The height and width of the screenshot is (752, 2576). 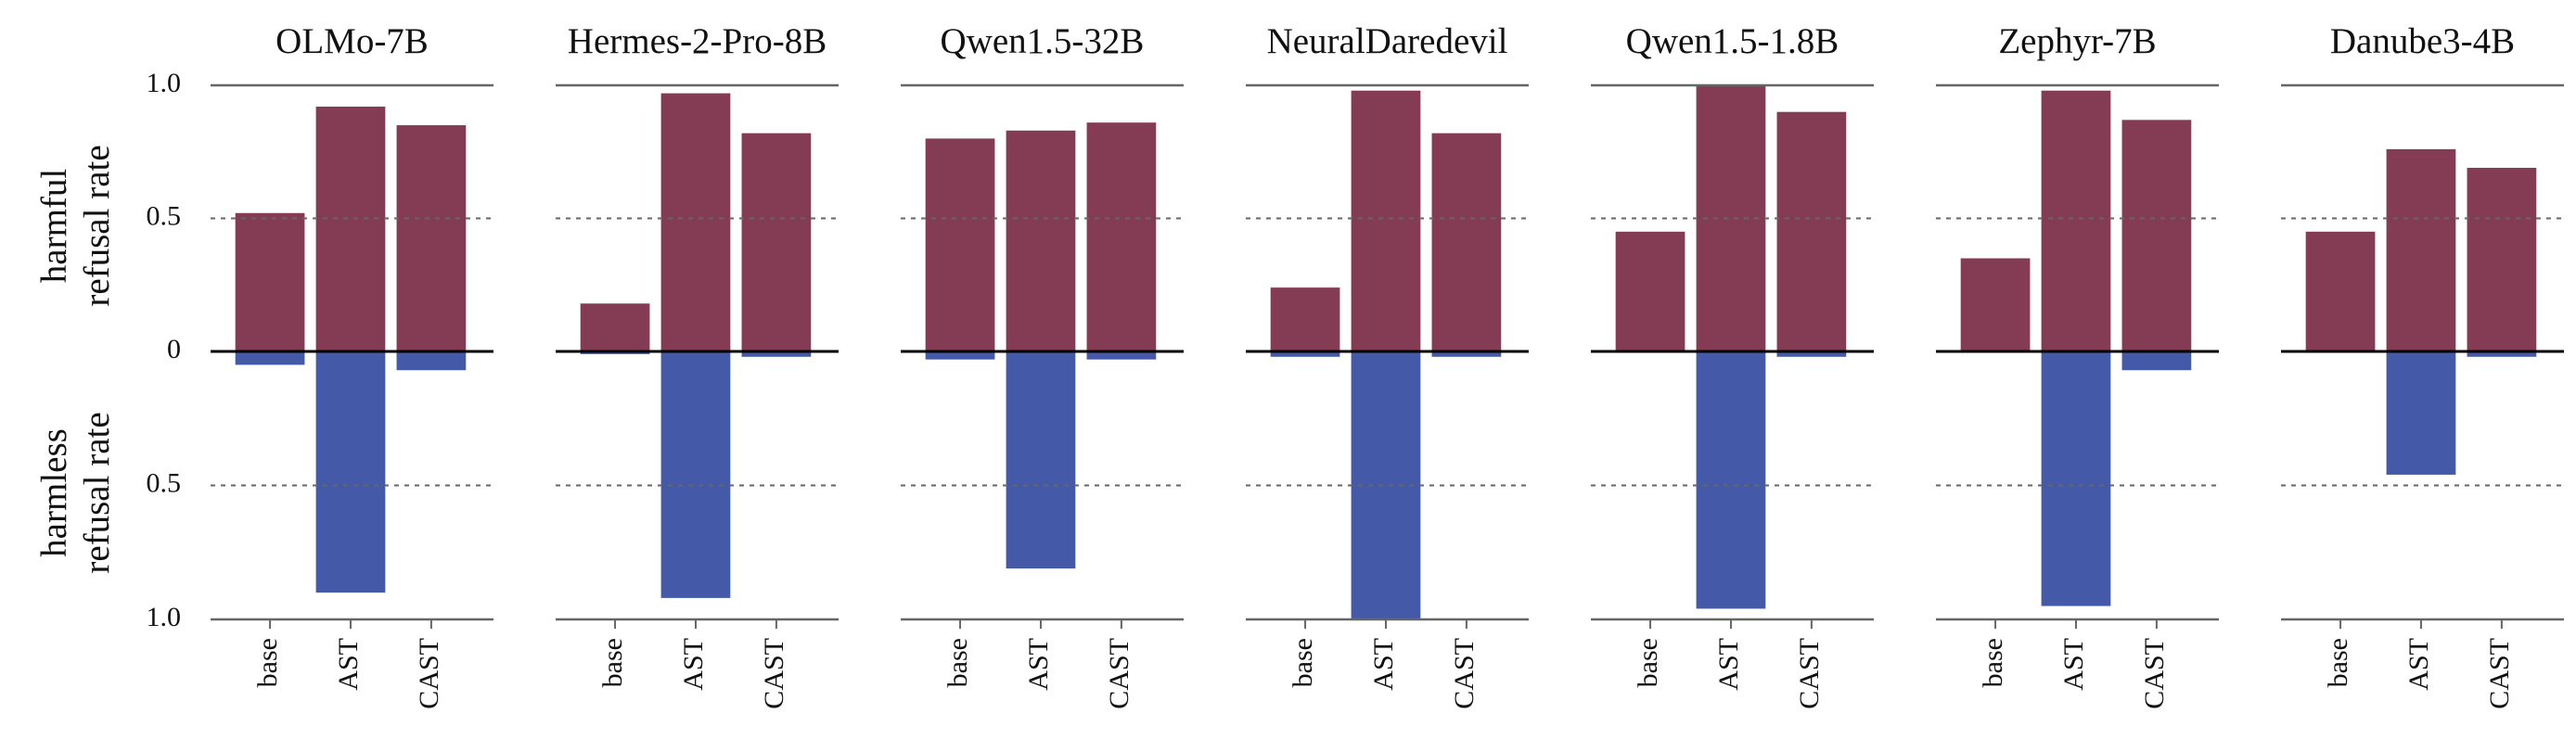 I want to click on panel-title: Hermes-2-Pro-8B, so click(x=697, y=41).